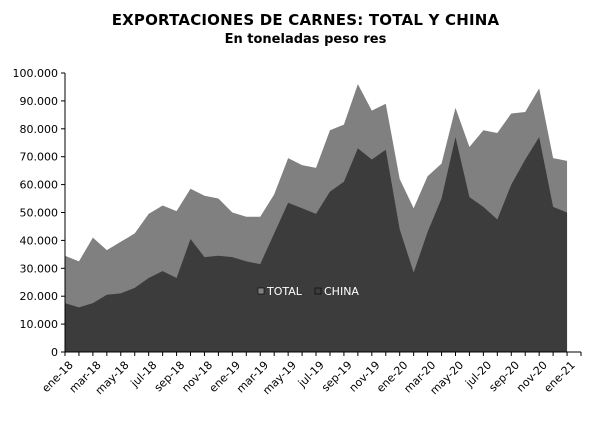 Image resolution: width=611 pixels, height=433 pixels. Describe the element at coordinates (39, 240) in the screenshot. I see `y-tick-label: 40.000` at that location.